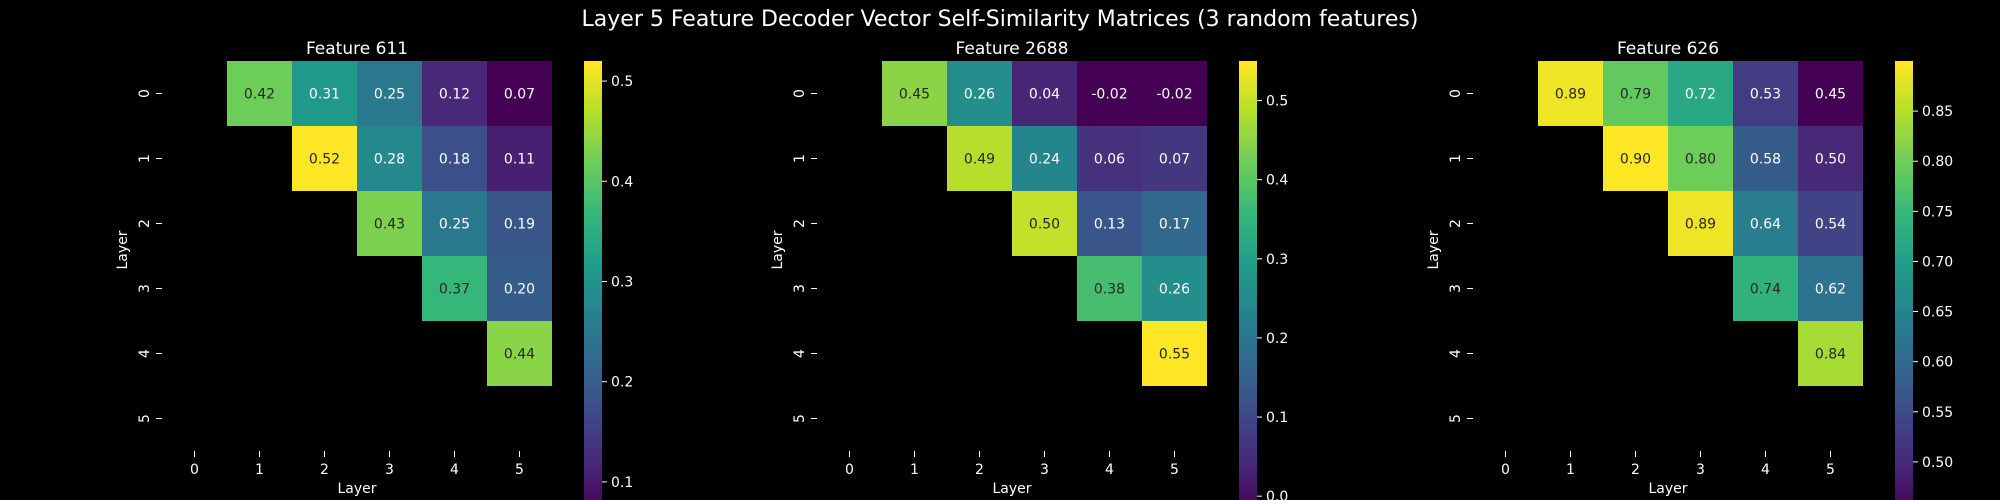  Describe the element at coordinates (1668, 49) in the screenshot. I see `panel-title: Feature 626` at that location.